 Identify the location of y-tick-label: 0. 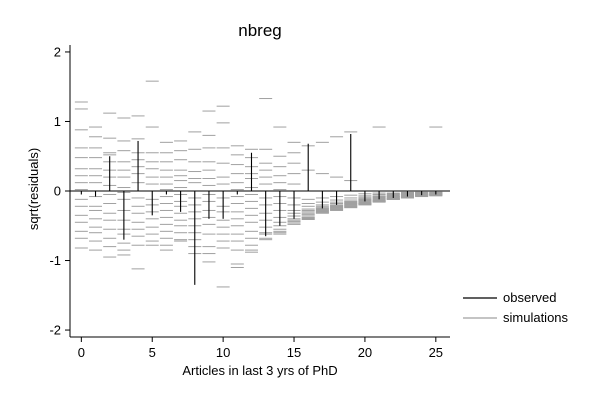
(57, 191).